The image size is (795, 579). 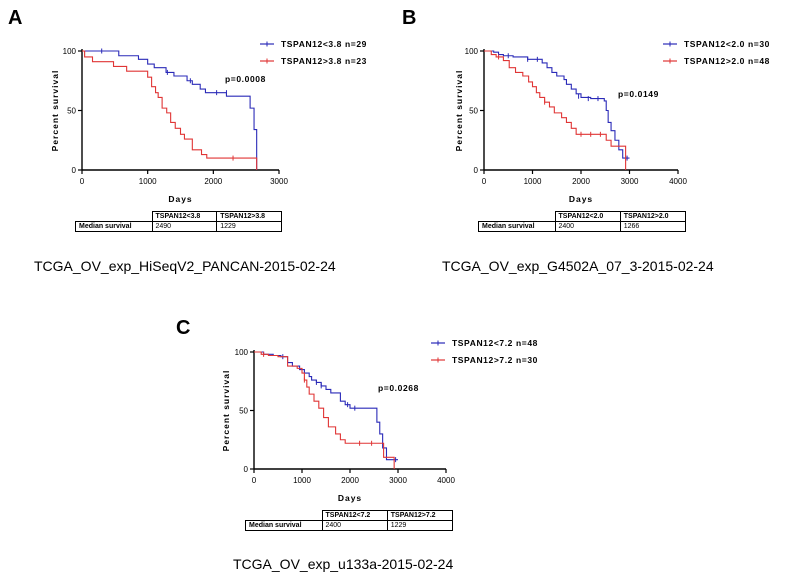 I want to click on median-table-row-label: Median survival, so click(x=284, y=525).